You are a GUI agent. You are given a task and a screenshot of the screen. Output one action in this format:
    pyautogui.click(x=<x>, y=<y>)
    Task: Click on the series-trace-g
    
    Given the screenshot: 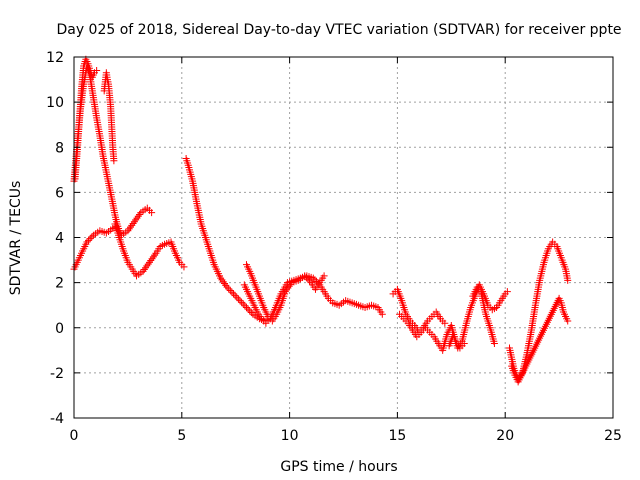 What is the action you would take?
    pyautogui.click(x=285, y=293)
    